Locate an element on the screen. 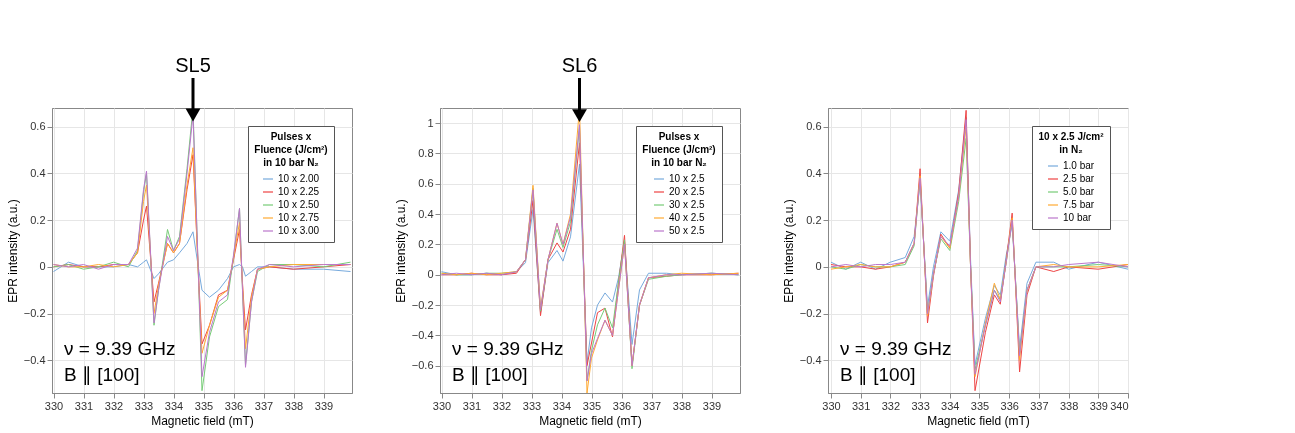 This screenshot has width=1295, height=433. legend-label: 2.5 bar is located at coordinates (1079, 178).